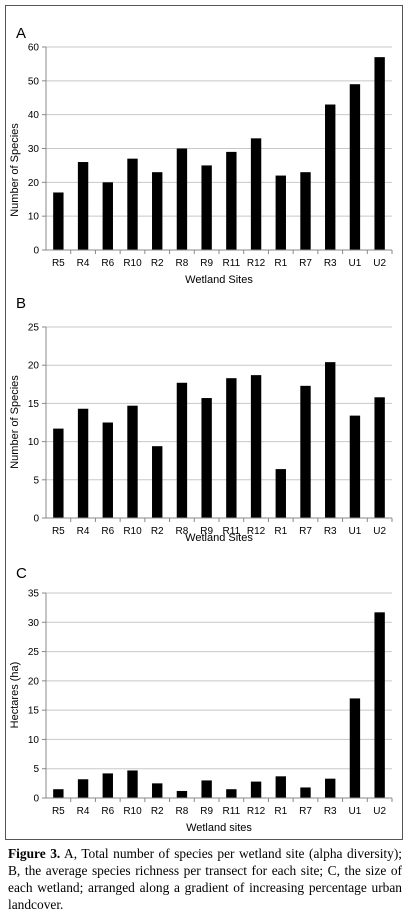 This screenshot has width=409, height=924. Describe the element at coordinates (21, 573) in the screenshot. I see `panel-label: C` at that location.